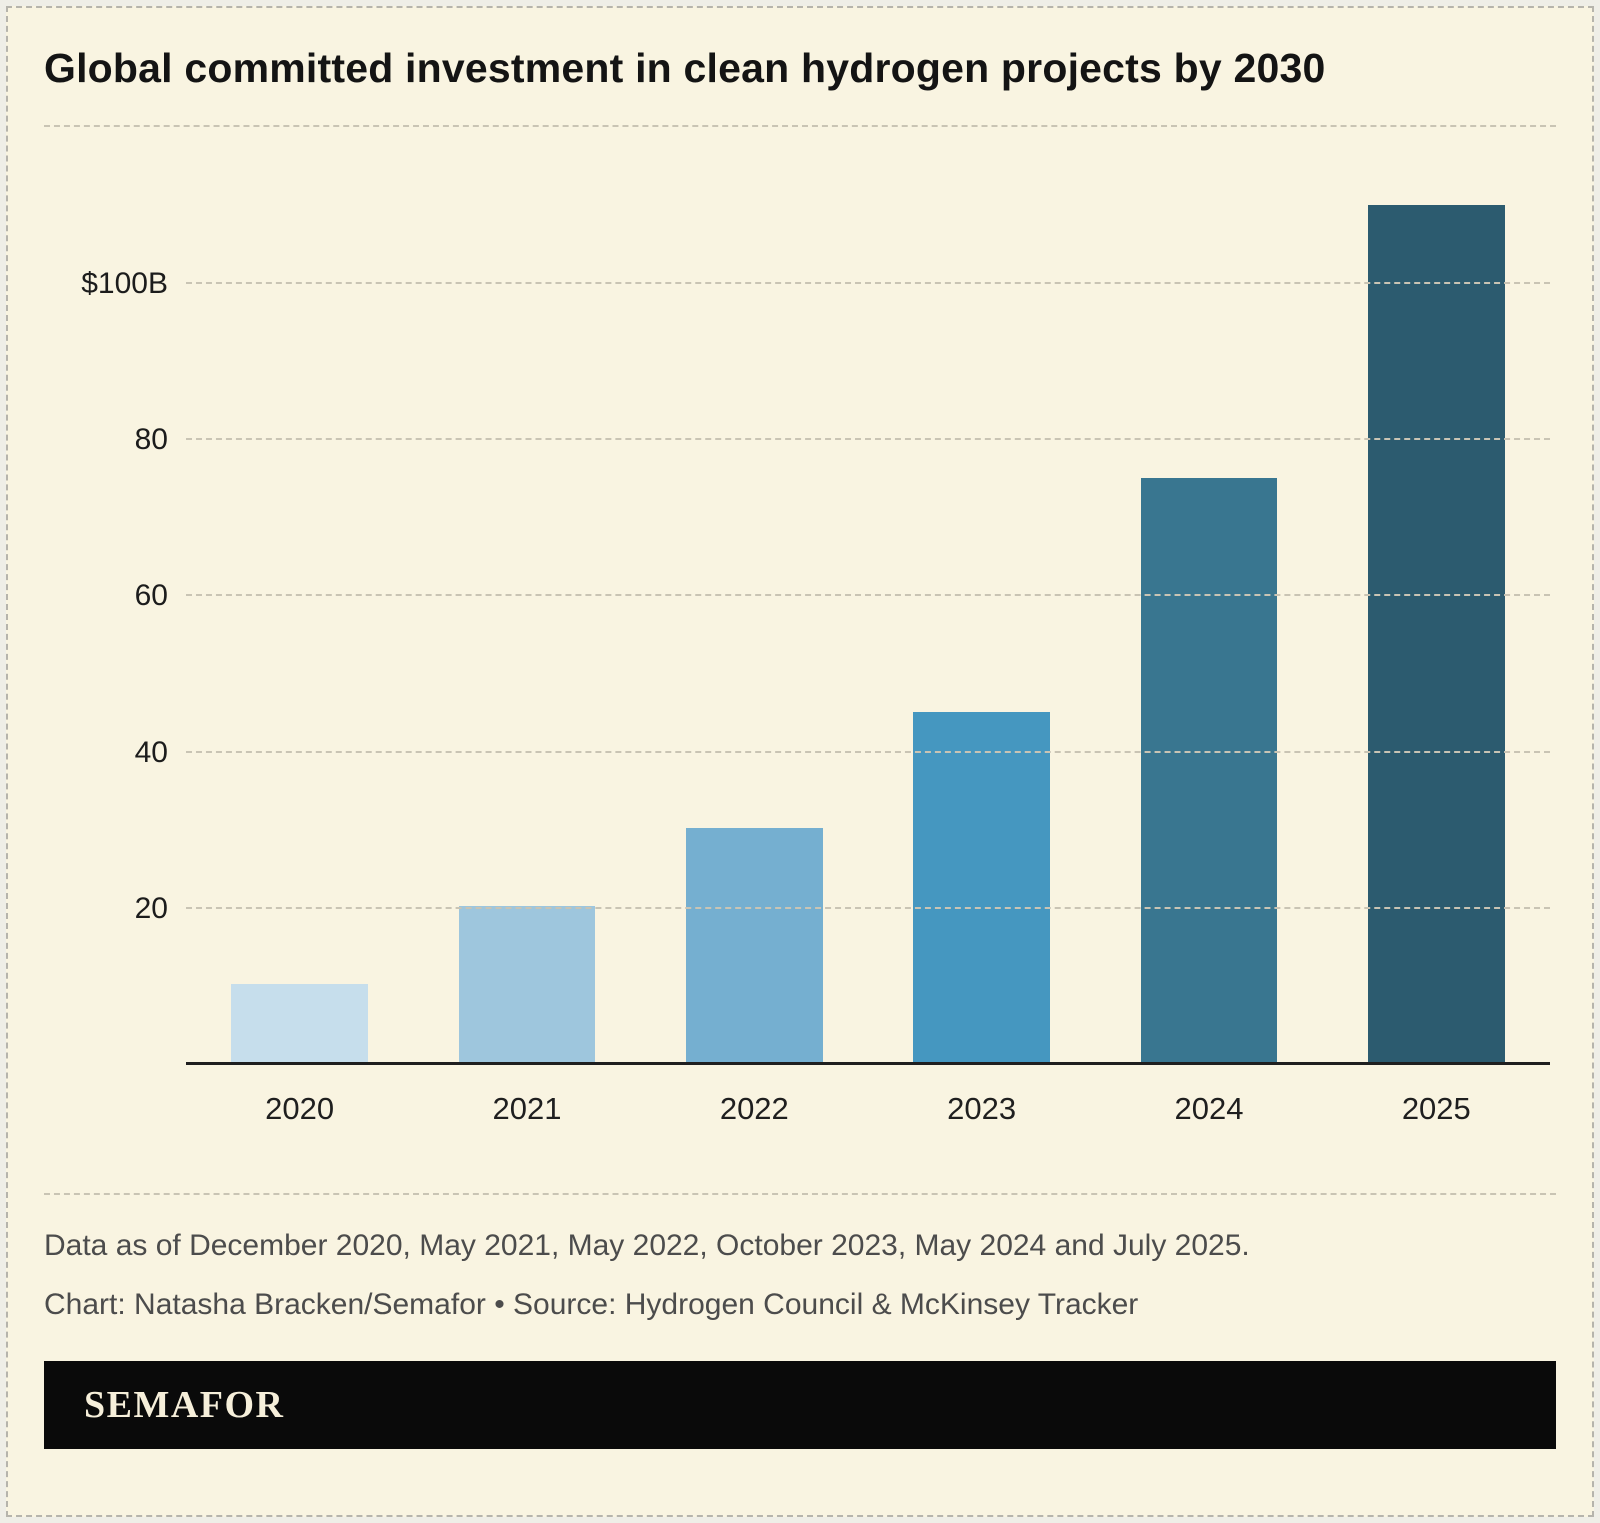 Image resolution: width=1600 pixels, height=1523 pixels. I want to click on x-label-2022: 2022, so click(754, 1109).